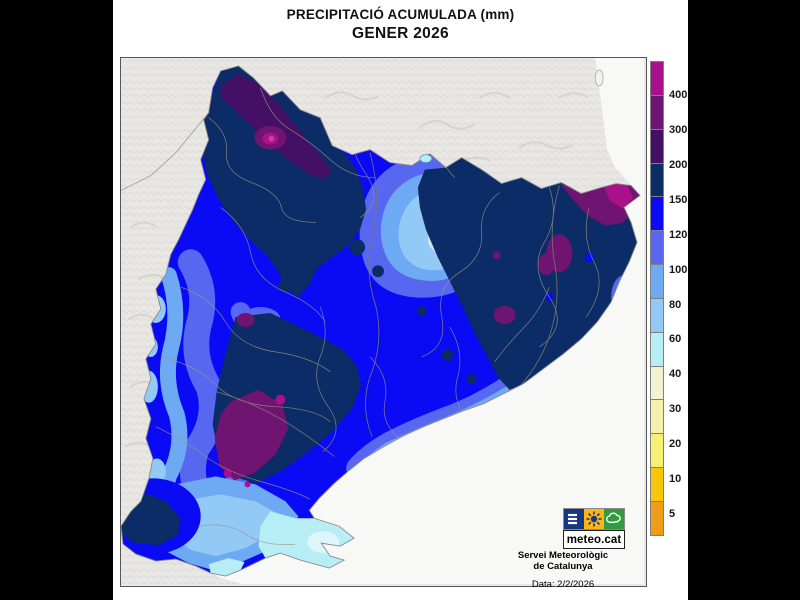 The width and height of the screenshot is (800, 600). What do you see at coordinates (400, 14) in the screenshot?
I see `map-title: PRECIPITACIÓ ACUMULADA (mm)` at bounding box center [400, 14].